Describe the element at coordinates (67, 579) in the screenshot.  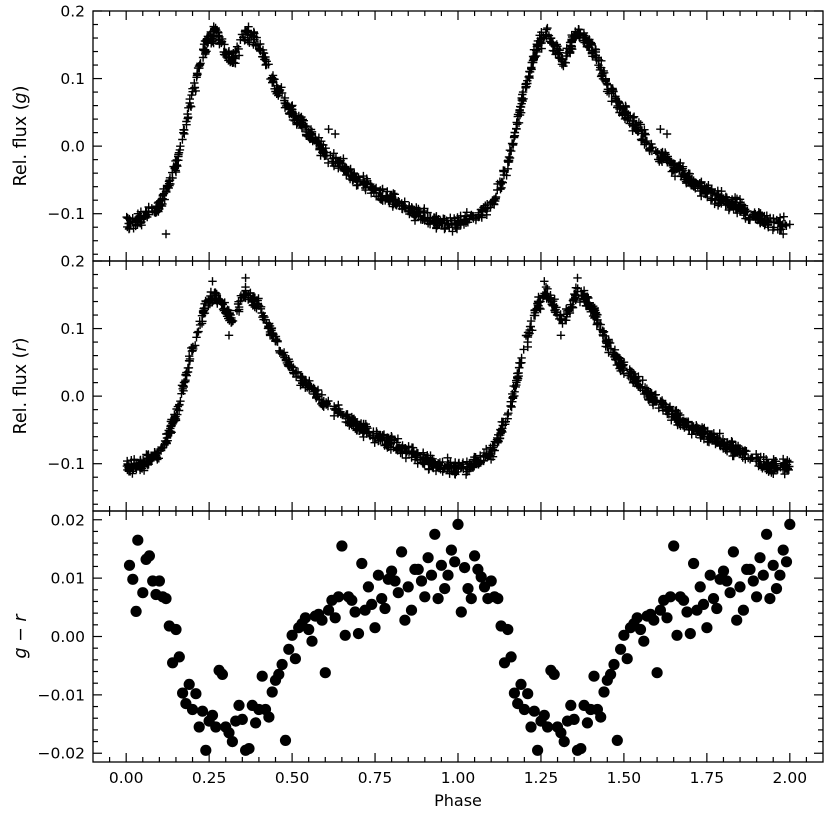
I see `y-tick-label: 0.01` at that location.